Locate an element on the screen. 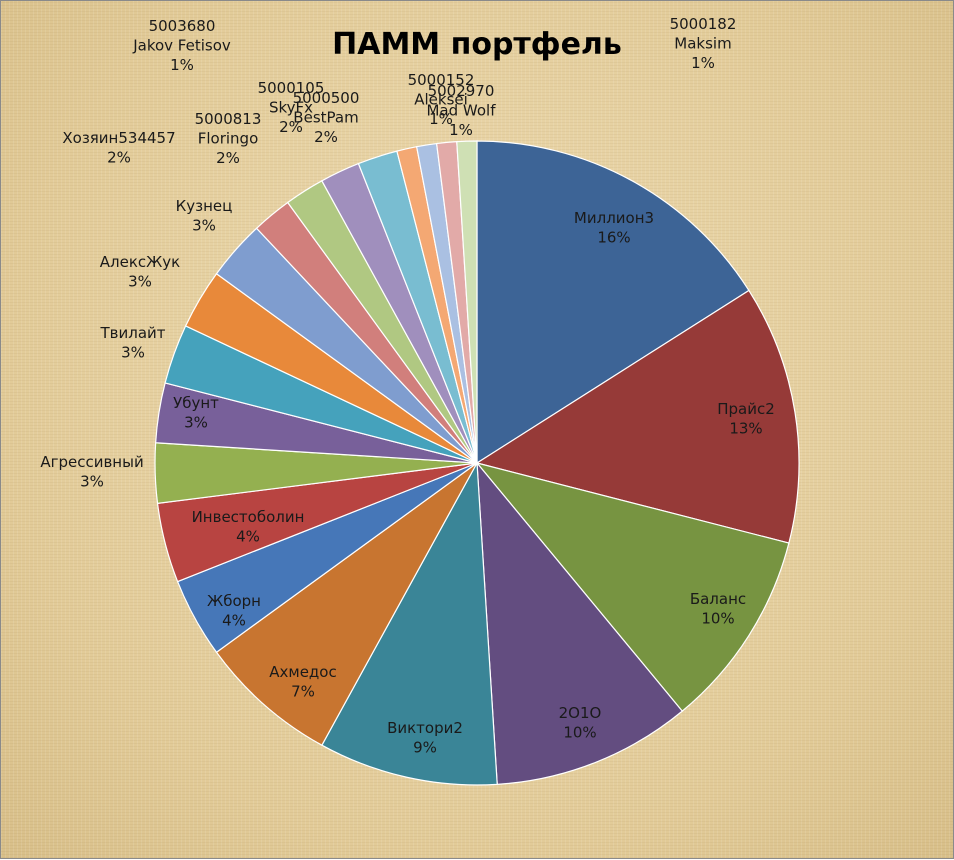 The image size is (954, 860). slice-label-14: Хозяин534457 2% is located at coordinates (118, 148).